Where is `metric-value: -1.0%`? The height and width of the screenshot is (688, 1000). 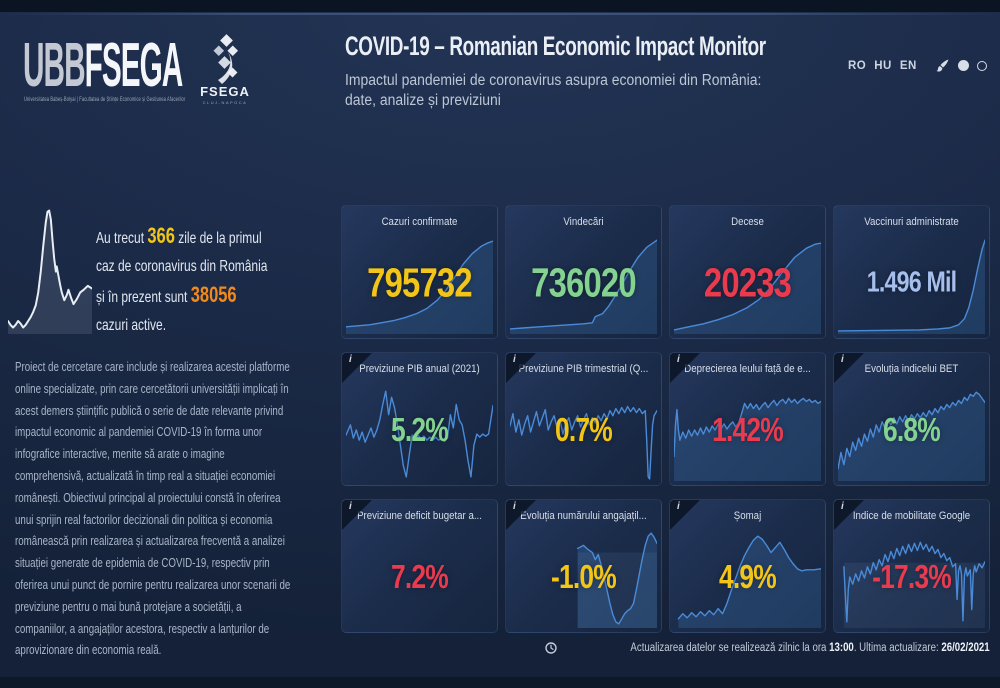
metric-value: -1.0% is located at coordinates (584, 576).